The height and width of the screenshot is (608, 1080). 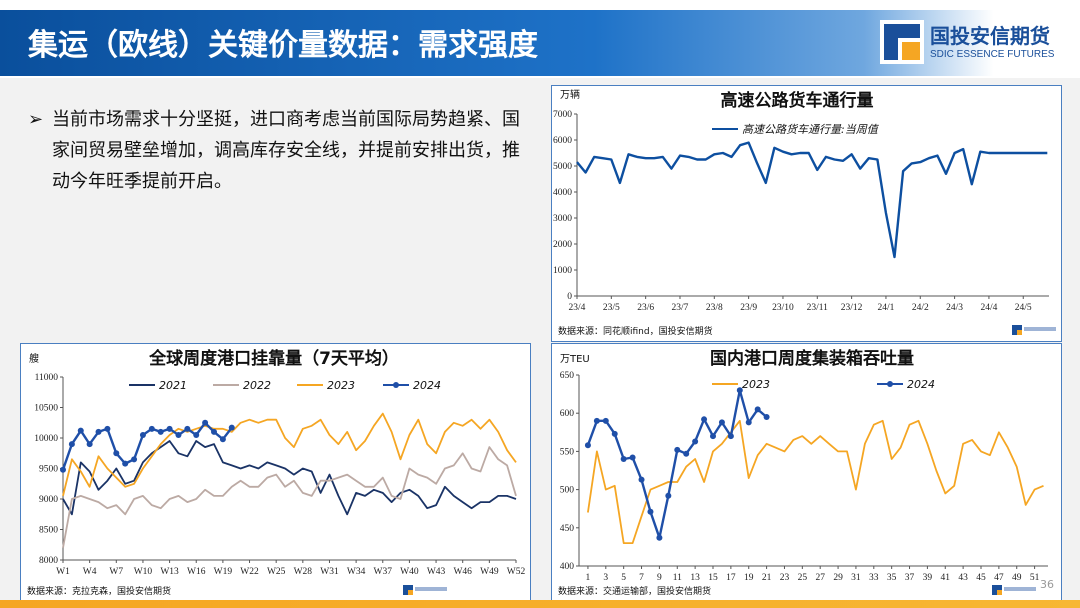 What do you see at coordinates (409, 572) in the screenshot?
I see `x-tick-label: W40` at bounding box center [409, 572].